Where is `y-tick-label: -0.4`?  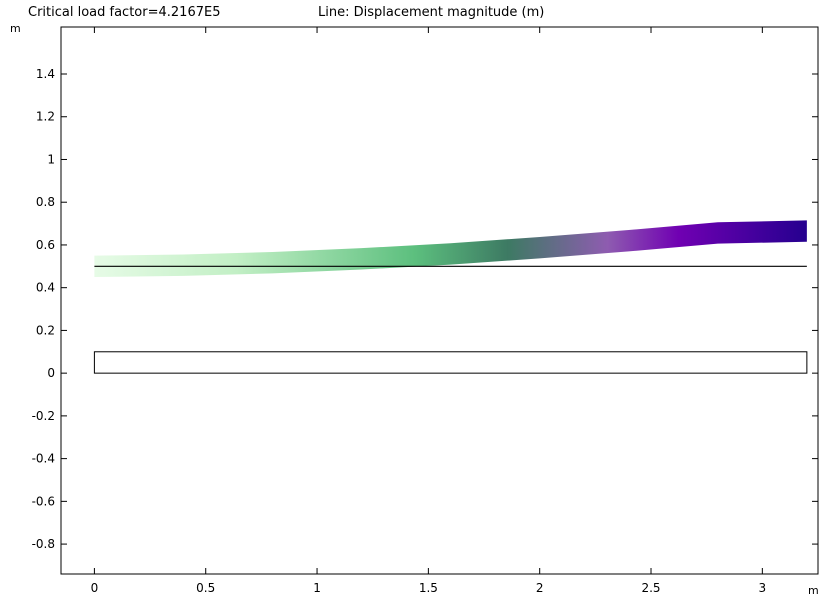
y-tick-label: -0.4 is located at coordinates (43, 459).